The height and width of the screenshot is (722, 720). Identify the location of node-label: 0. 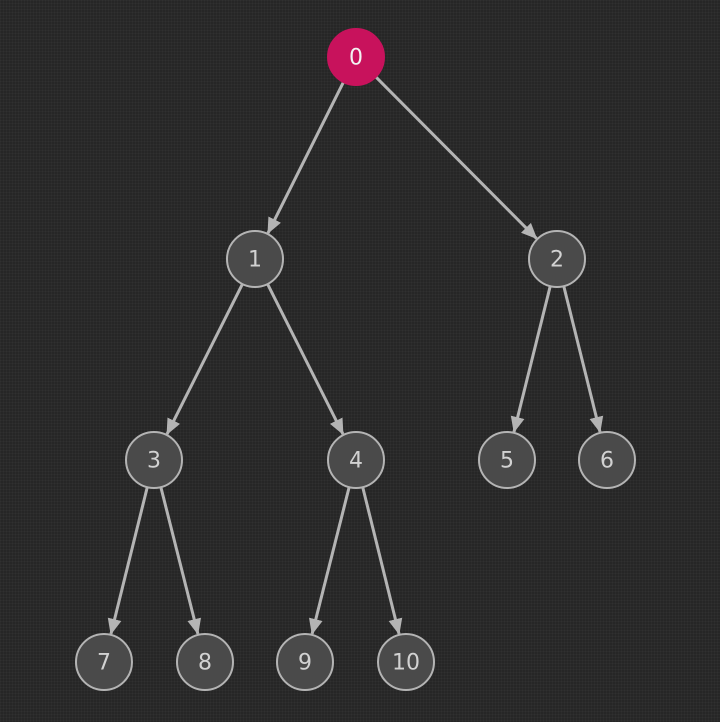
(356, 58).